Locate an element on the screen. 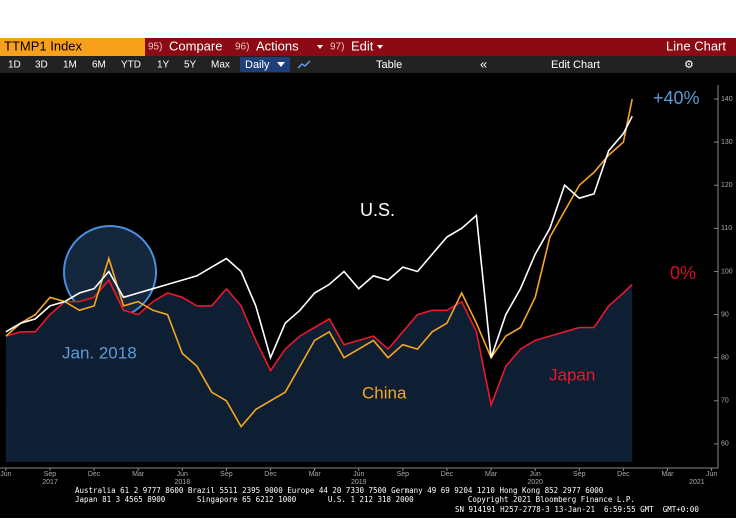 The image size is (736, 530). menu-number: 97) is located at coordinates (337, 47).